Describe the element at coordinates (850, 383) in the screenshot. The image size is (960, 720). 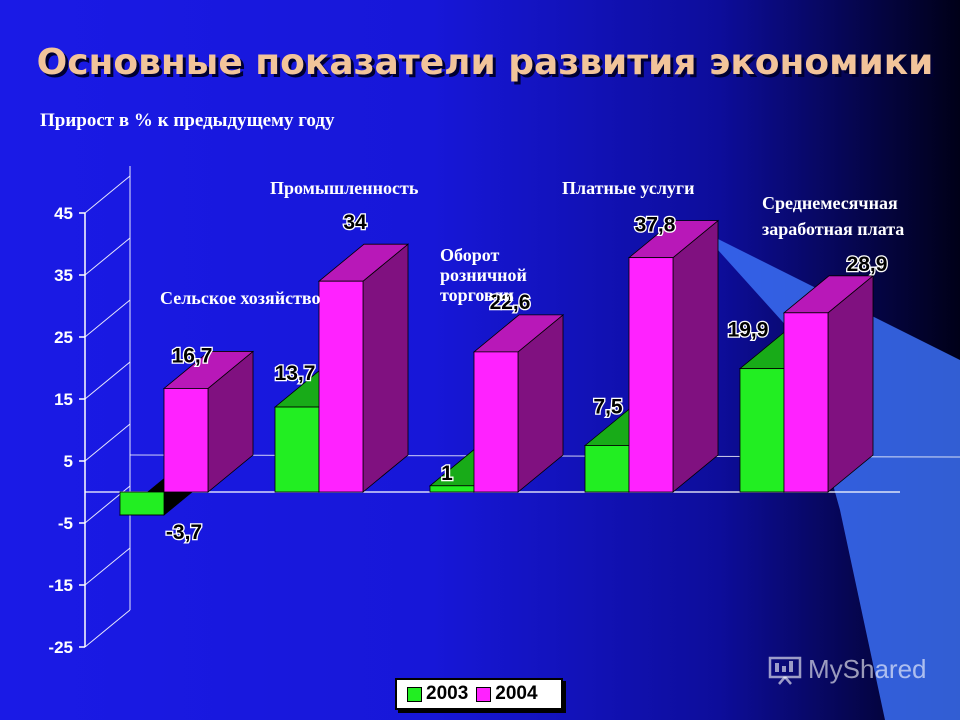
I see `bar-2004-4-side` at that location.